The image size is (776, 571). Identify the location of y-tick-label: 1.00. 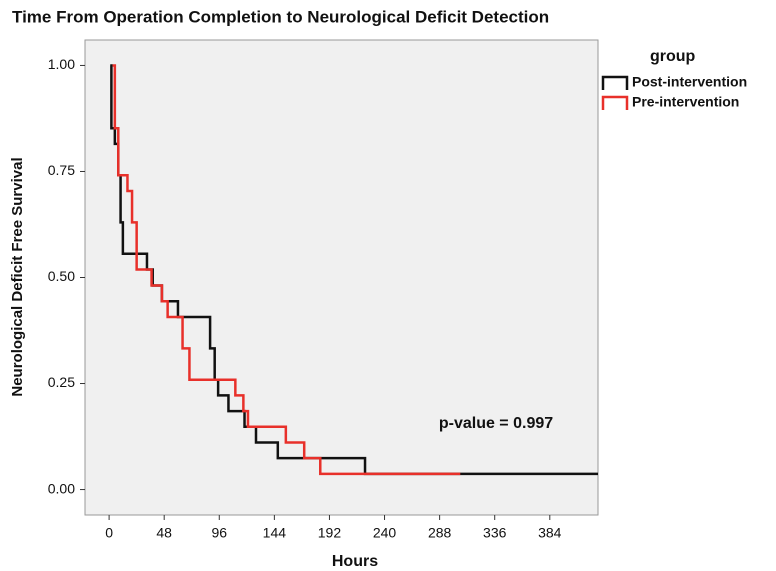
(61, 64).